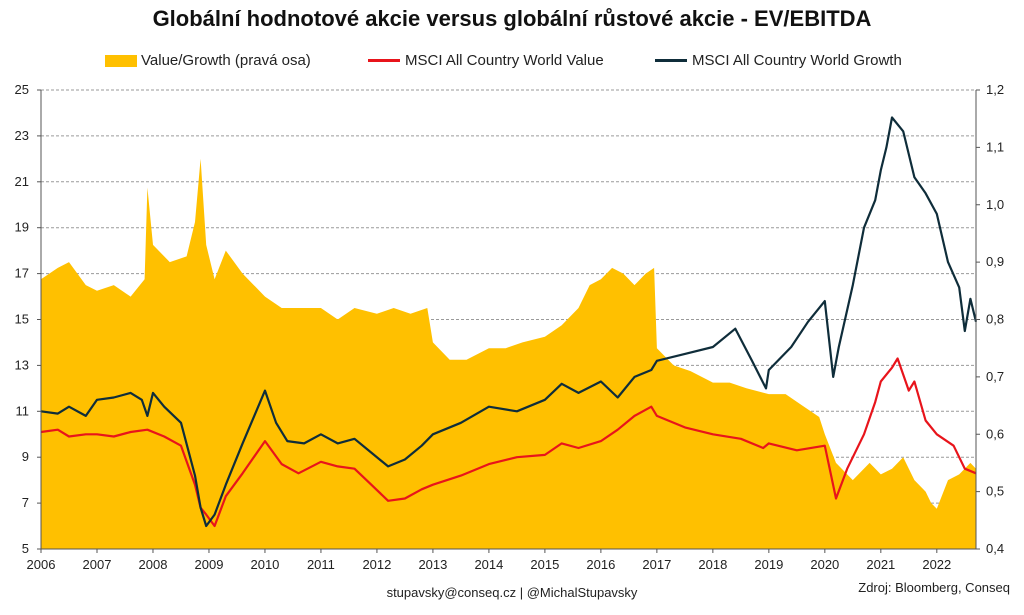 Image resolution: width=1024 pixels, height=615 pixels. Describe the element at coordinates (22, 319) in the screenshot. I see `left-axis-tick-label: 15` at that location.